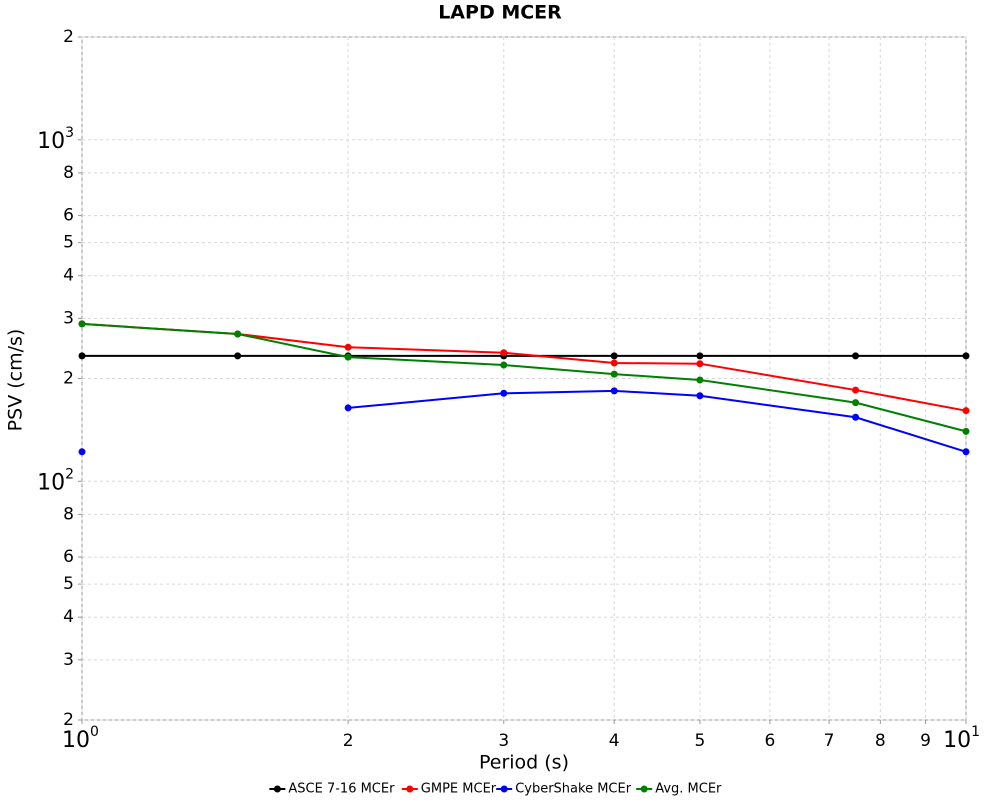  I want to click on y-axis-label: PSV (cm/s), so click(16, 380).